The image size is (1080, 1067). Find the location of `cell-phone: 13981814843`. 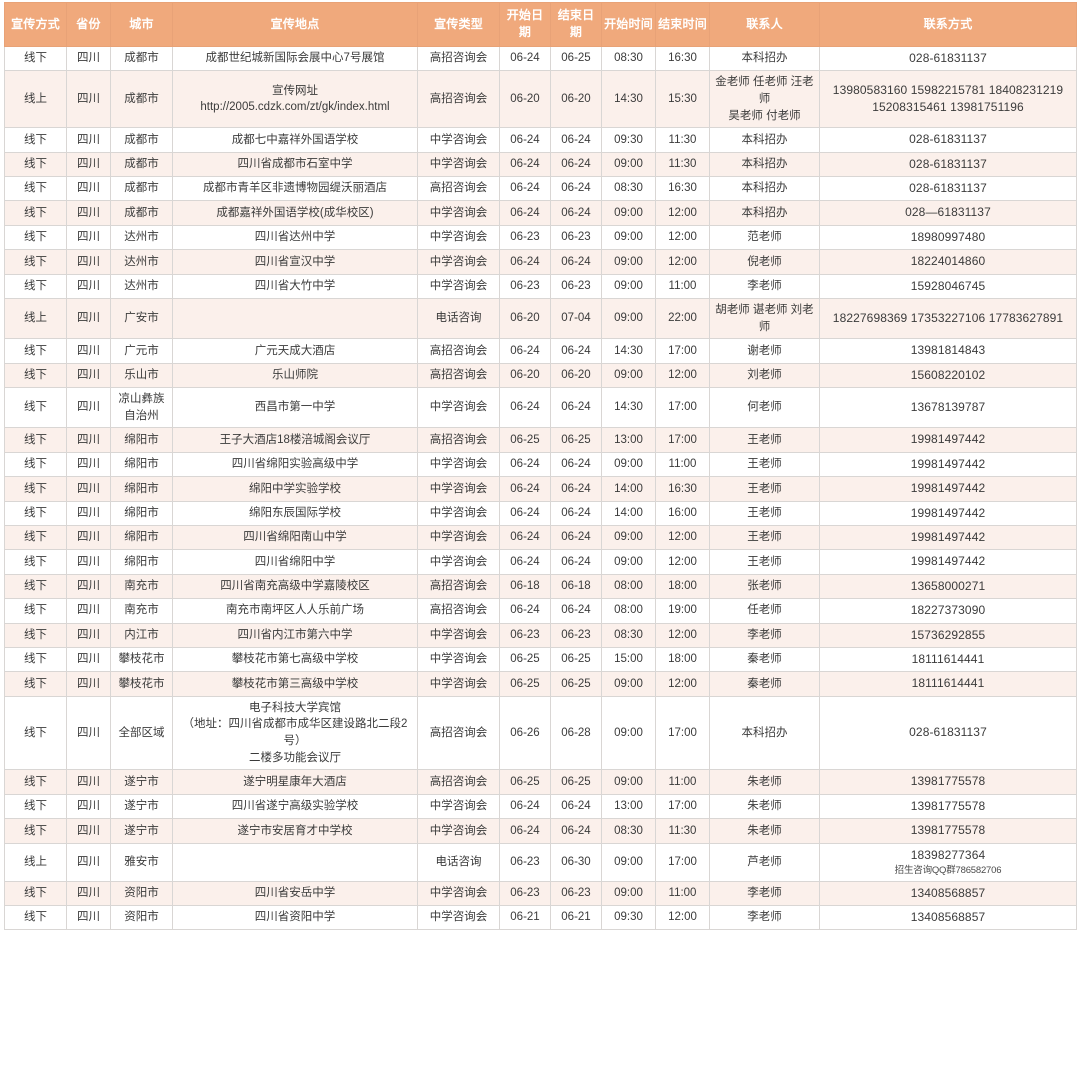

cell-phone: 13981814843 is located at coordinates (948, 351).